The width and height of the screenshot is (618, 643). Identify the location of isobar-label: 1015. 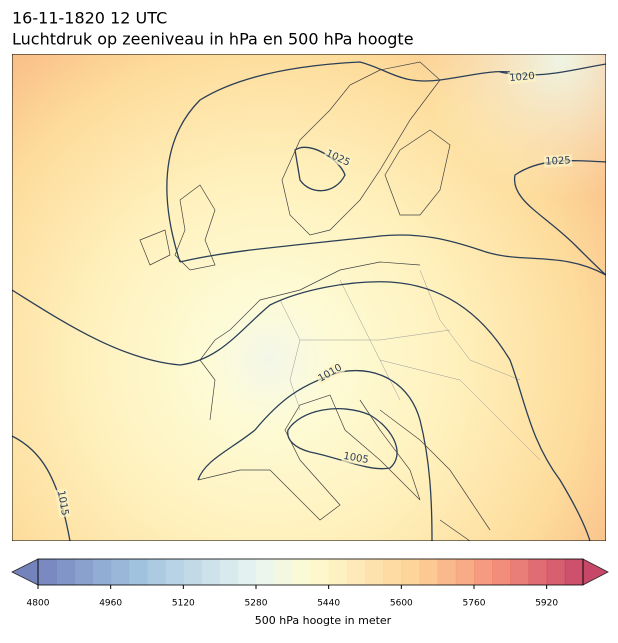
(62, 503).